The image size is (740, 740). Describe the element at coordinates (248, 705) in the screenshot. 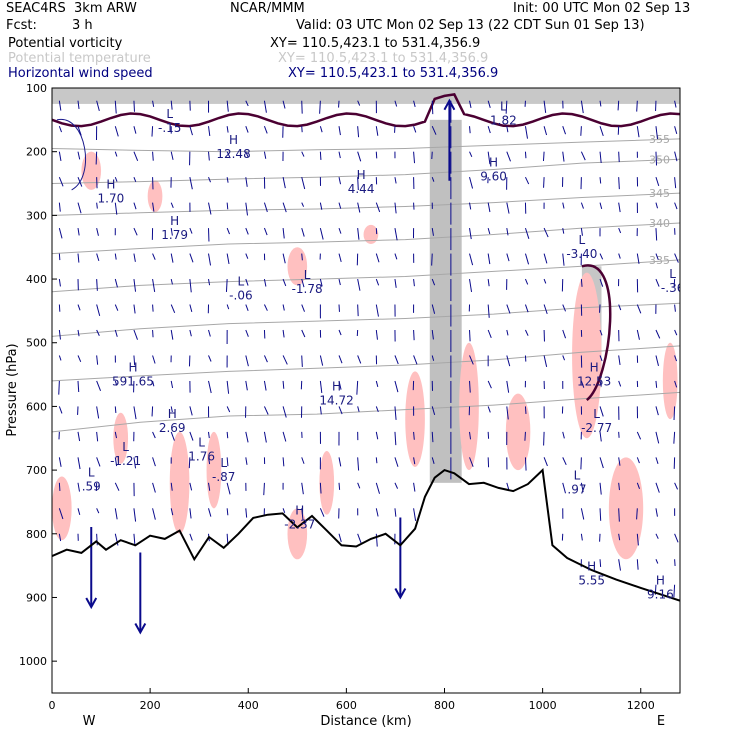

I see `x-tick-label: 400` at that location.